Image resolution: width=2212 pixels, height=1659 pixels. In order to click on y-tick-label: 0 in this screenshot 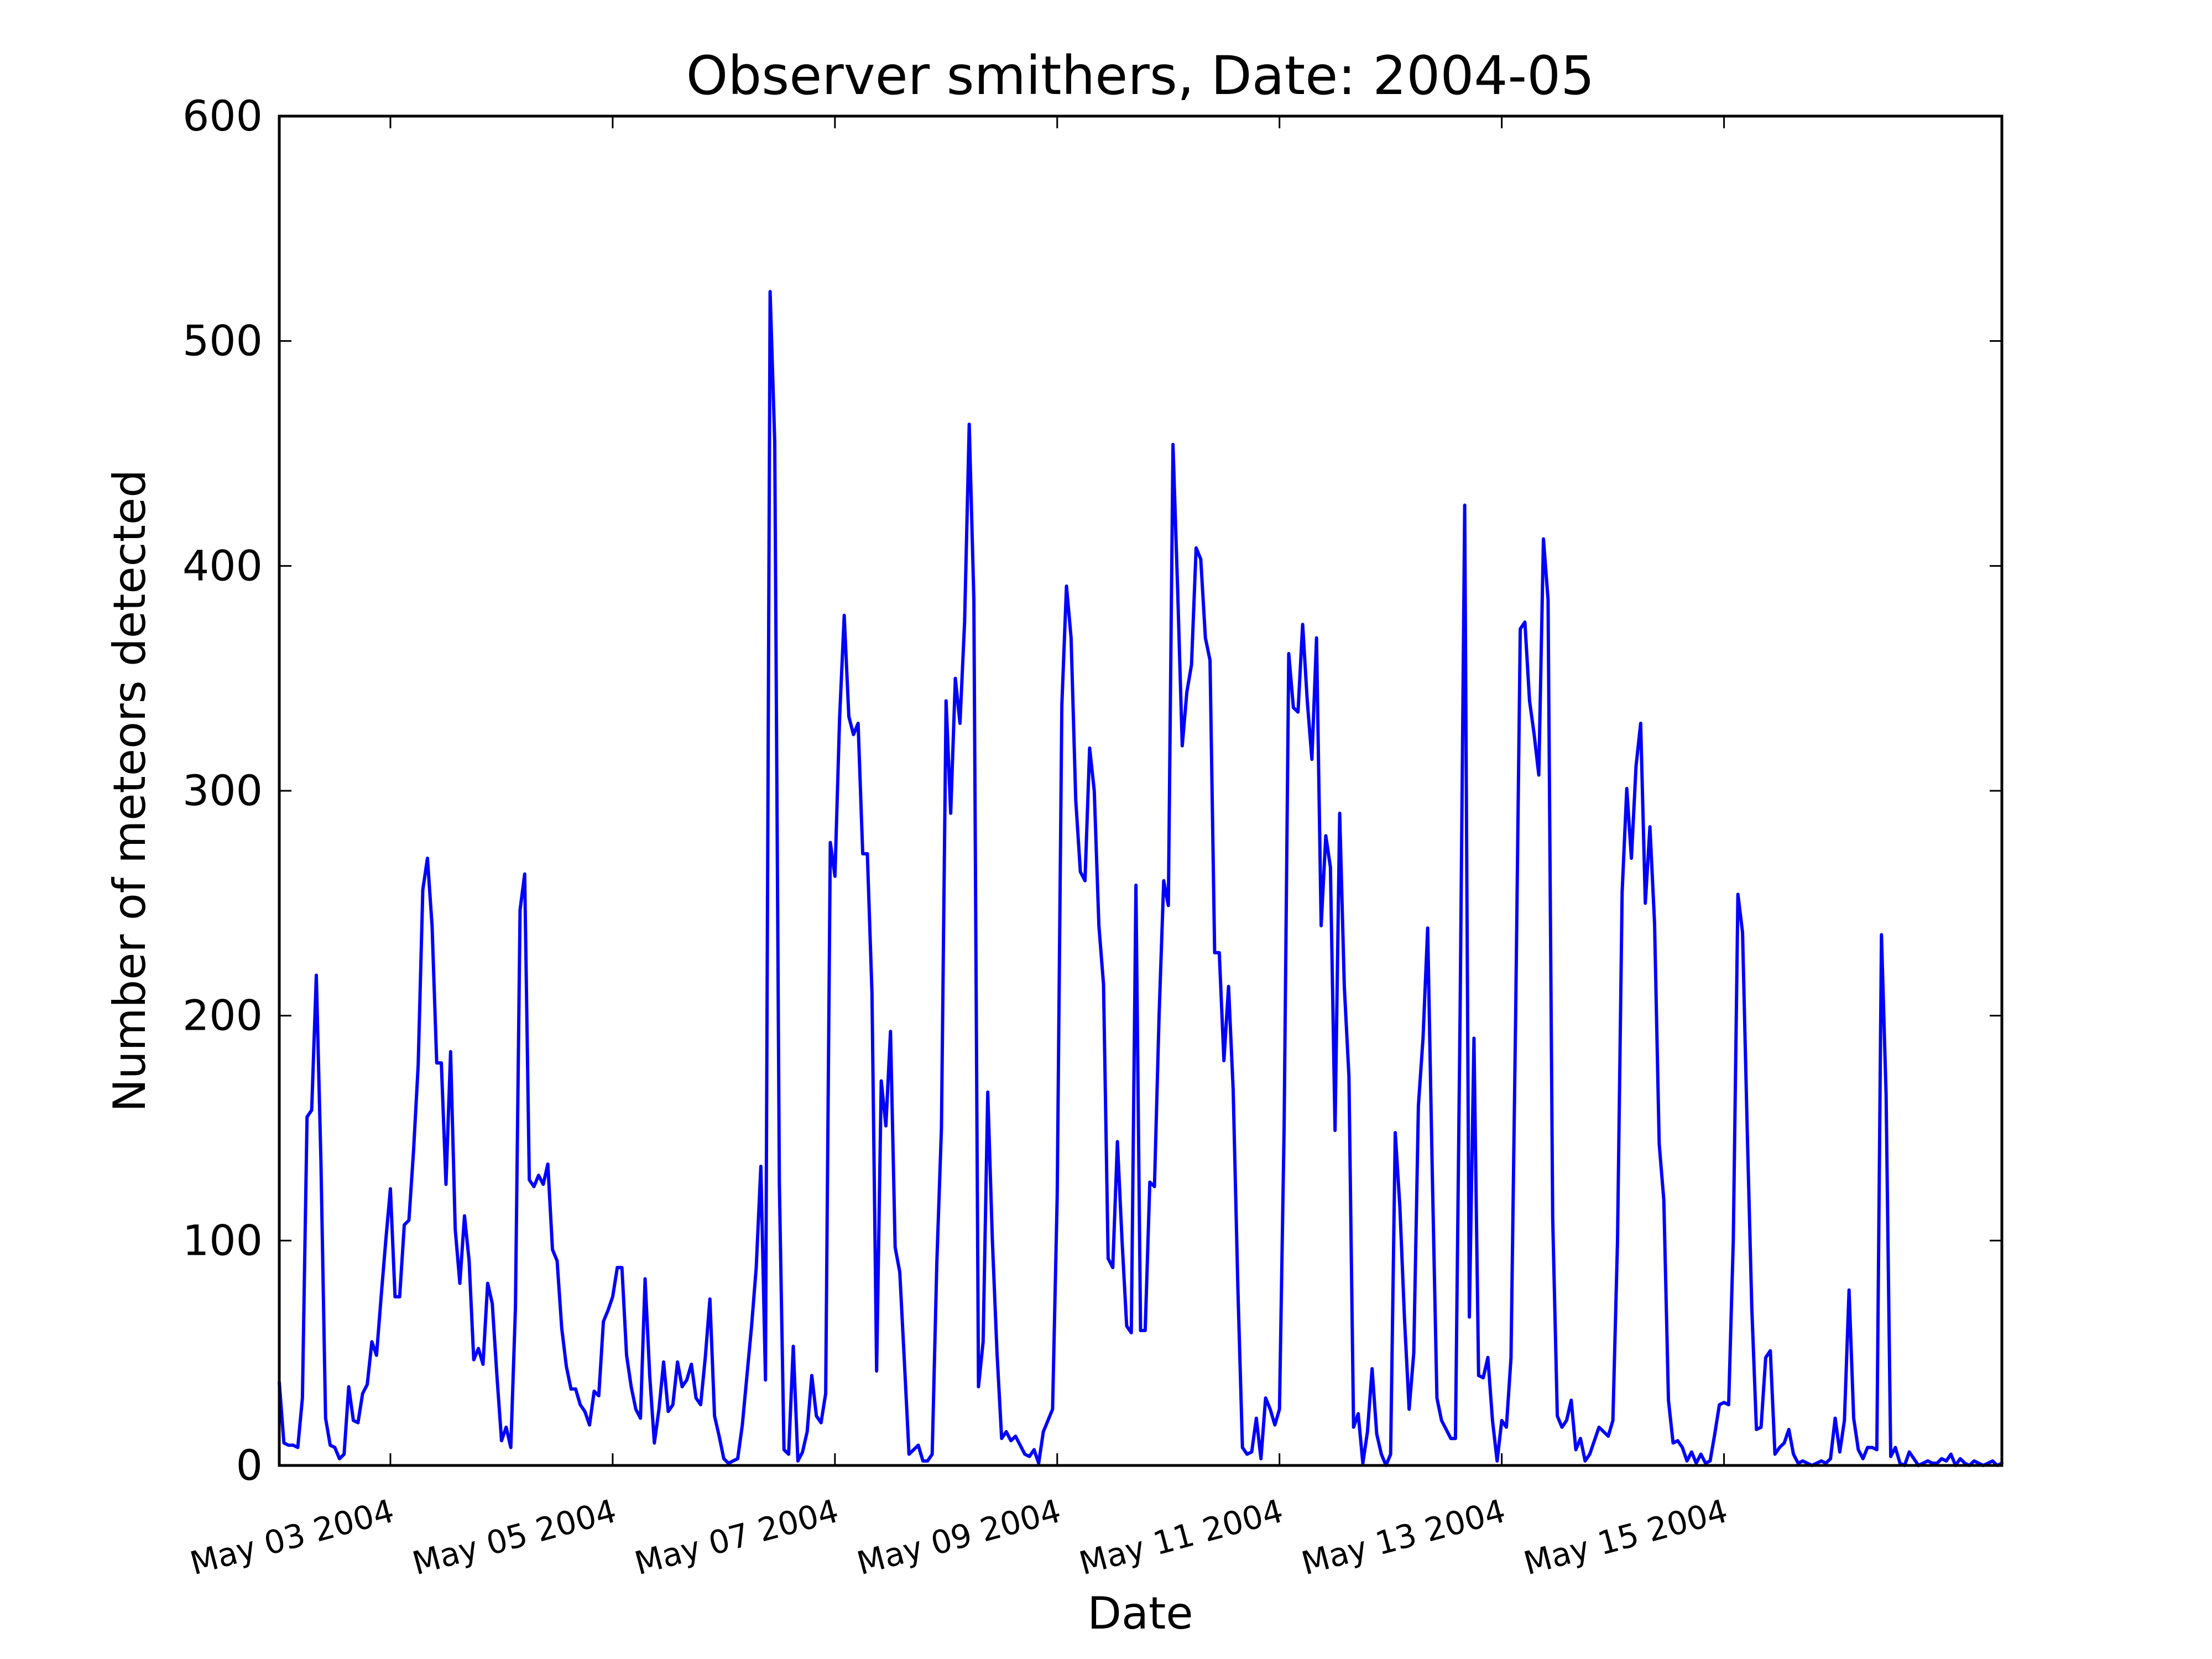, I will do `click(250, 1466)`.